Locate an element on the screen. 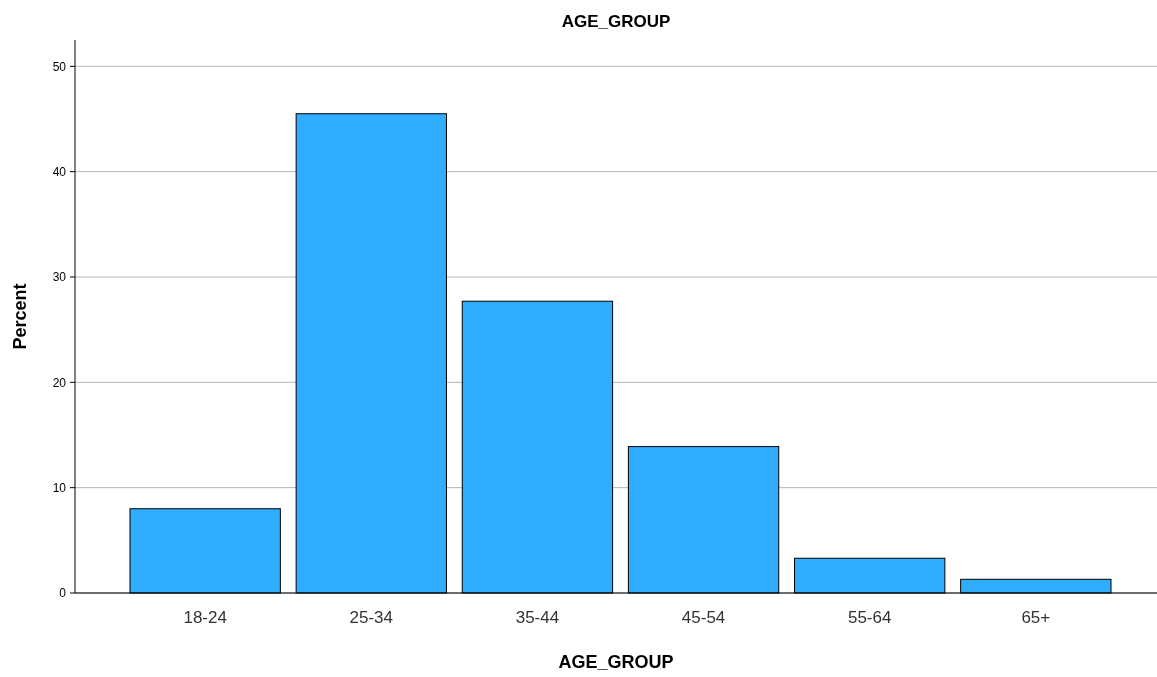 Image resolution: width=1157 pixels, height=677 pixels. x-axis-title: AGE_GROUP is located at coordinates (616, 662).